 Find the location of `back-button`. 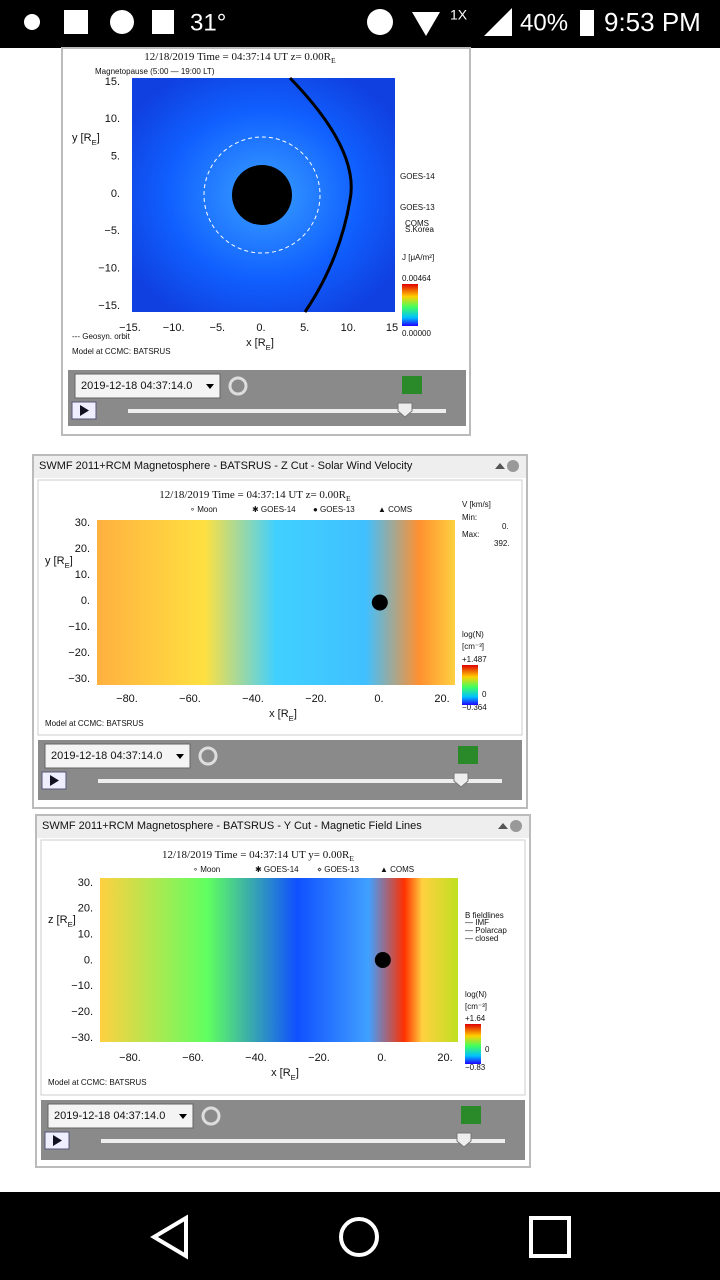

back-button is located at coordinates (169, 1237).